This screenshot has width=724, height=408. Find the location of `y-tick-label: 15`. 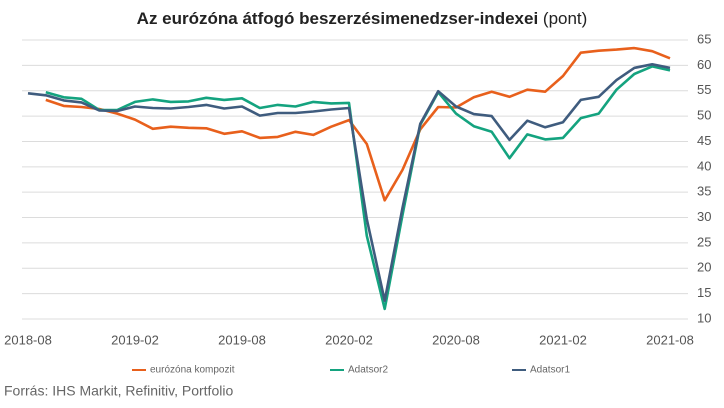

y-tick-label: 15 is located at coordinates (704, 292).